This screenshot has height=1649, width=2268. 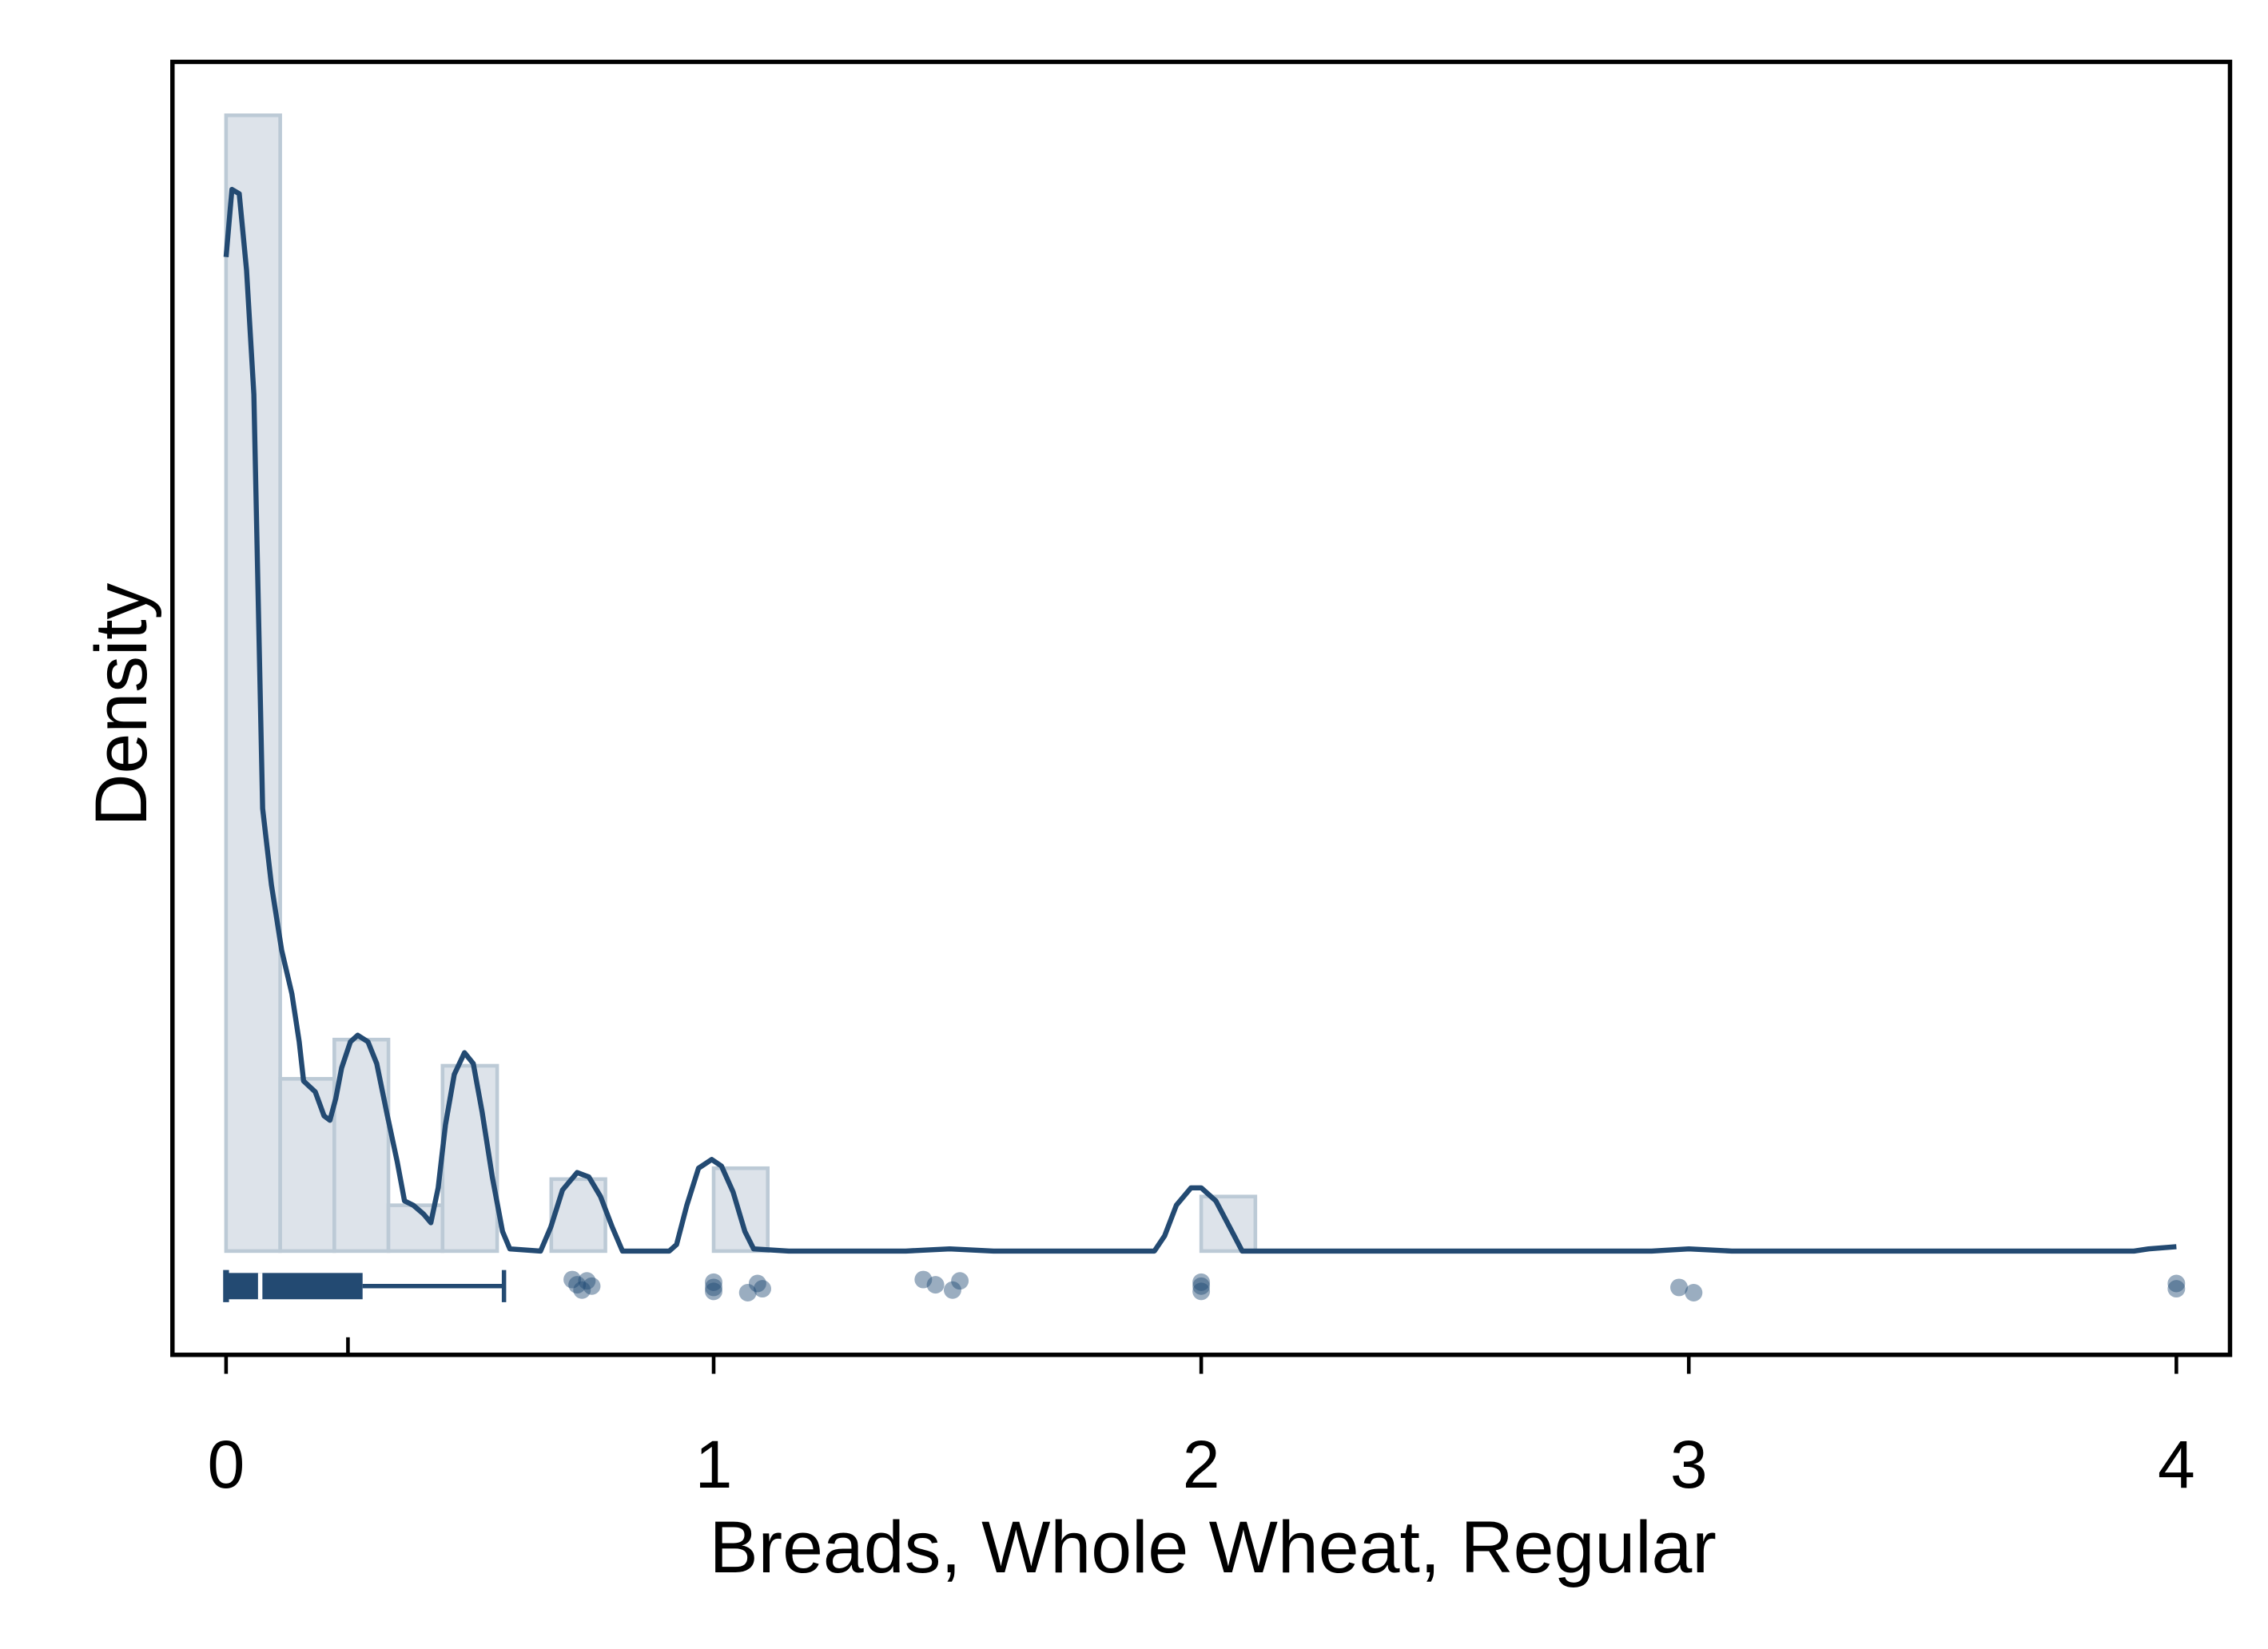 What do you see at coordinates (1213, 1547) in the screenshot?
I see `x-axis-label: Breads, Whole Wheat, Regular` at bounding box center [1213, 1547].